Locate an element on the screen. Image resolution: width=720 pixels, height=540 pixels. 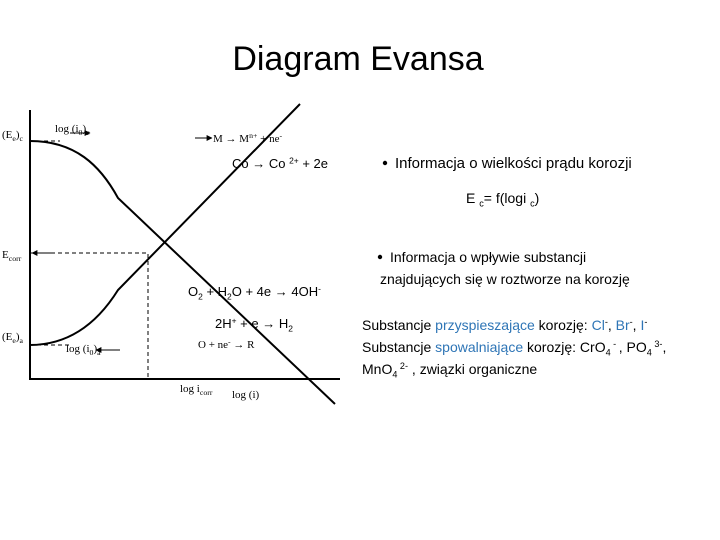
text-part: , związki organiczne is located at coordinates (472, 369).